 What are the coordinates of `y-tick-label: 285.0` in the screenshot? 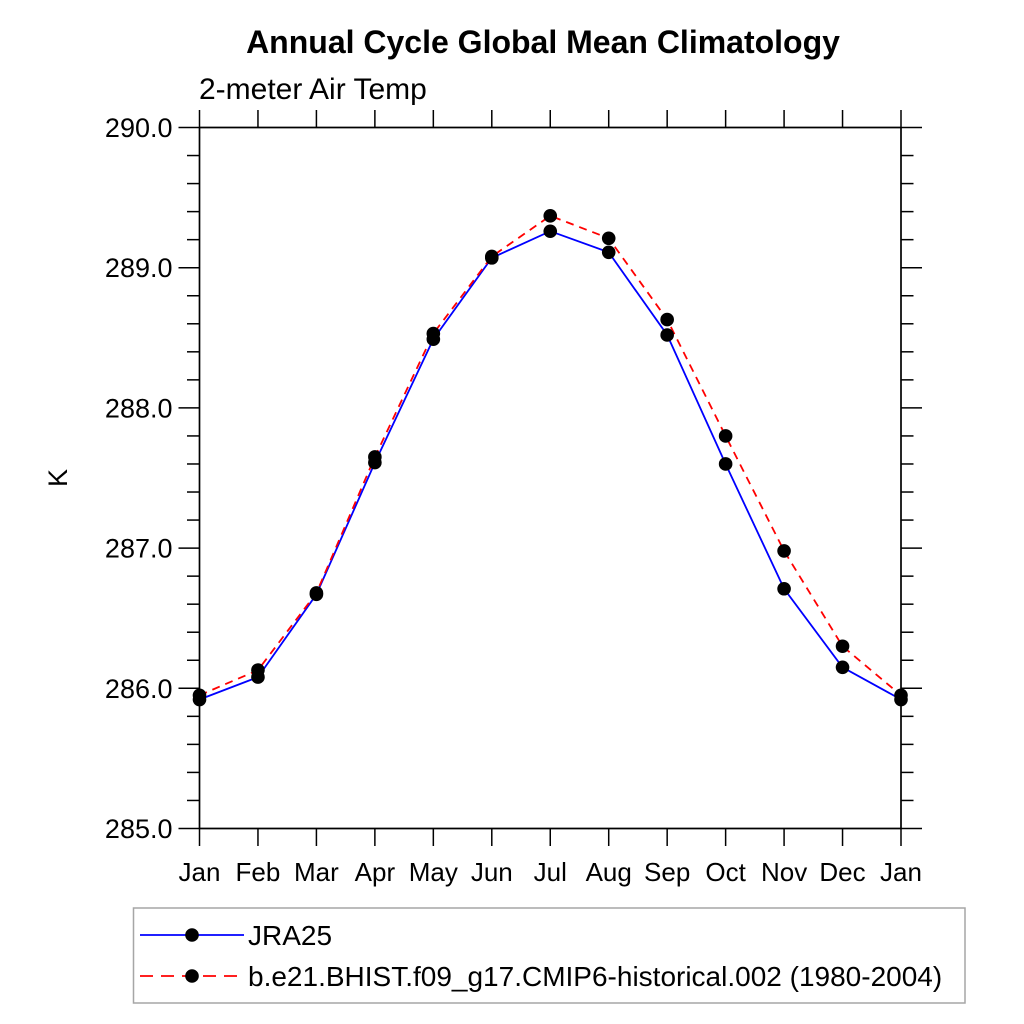 It's located at (139, 829).